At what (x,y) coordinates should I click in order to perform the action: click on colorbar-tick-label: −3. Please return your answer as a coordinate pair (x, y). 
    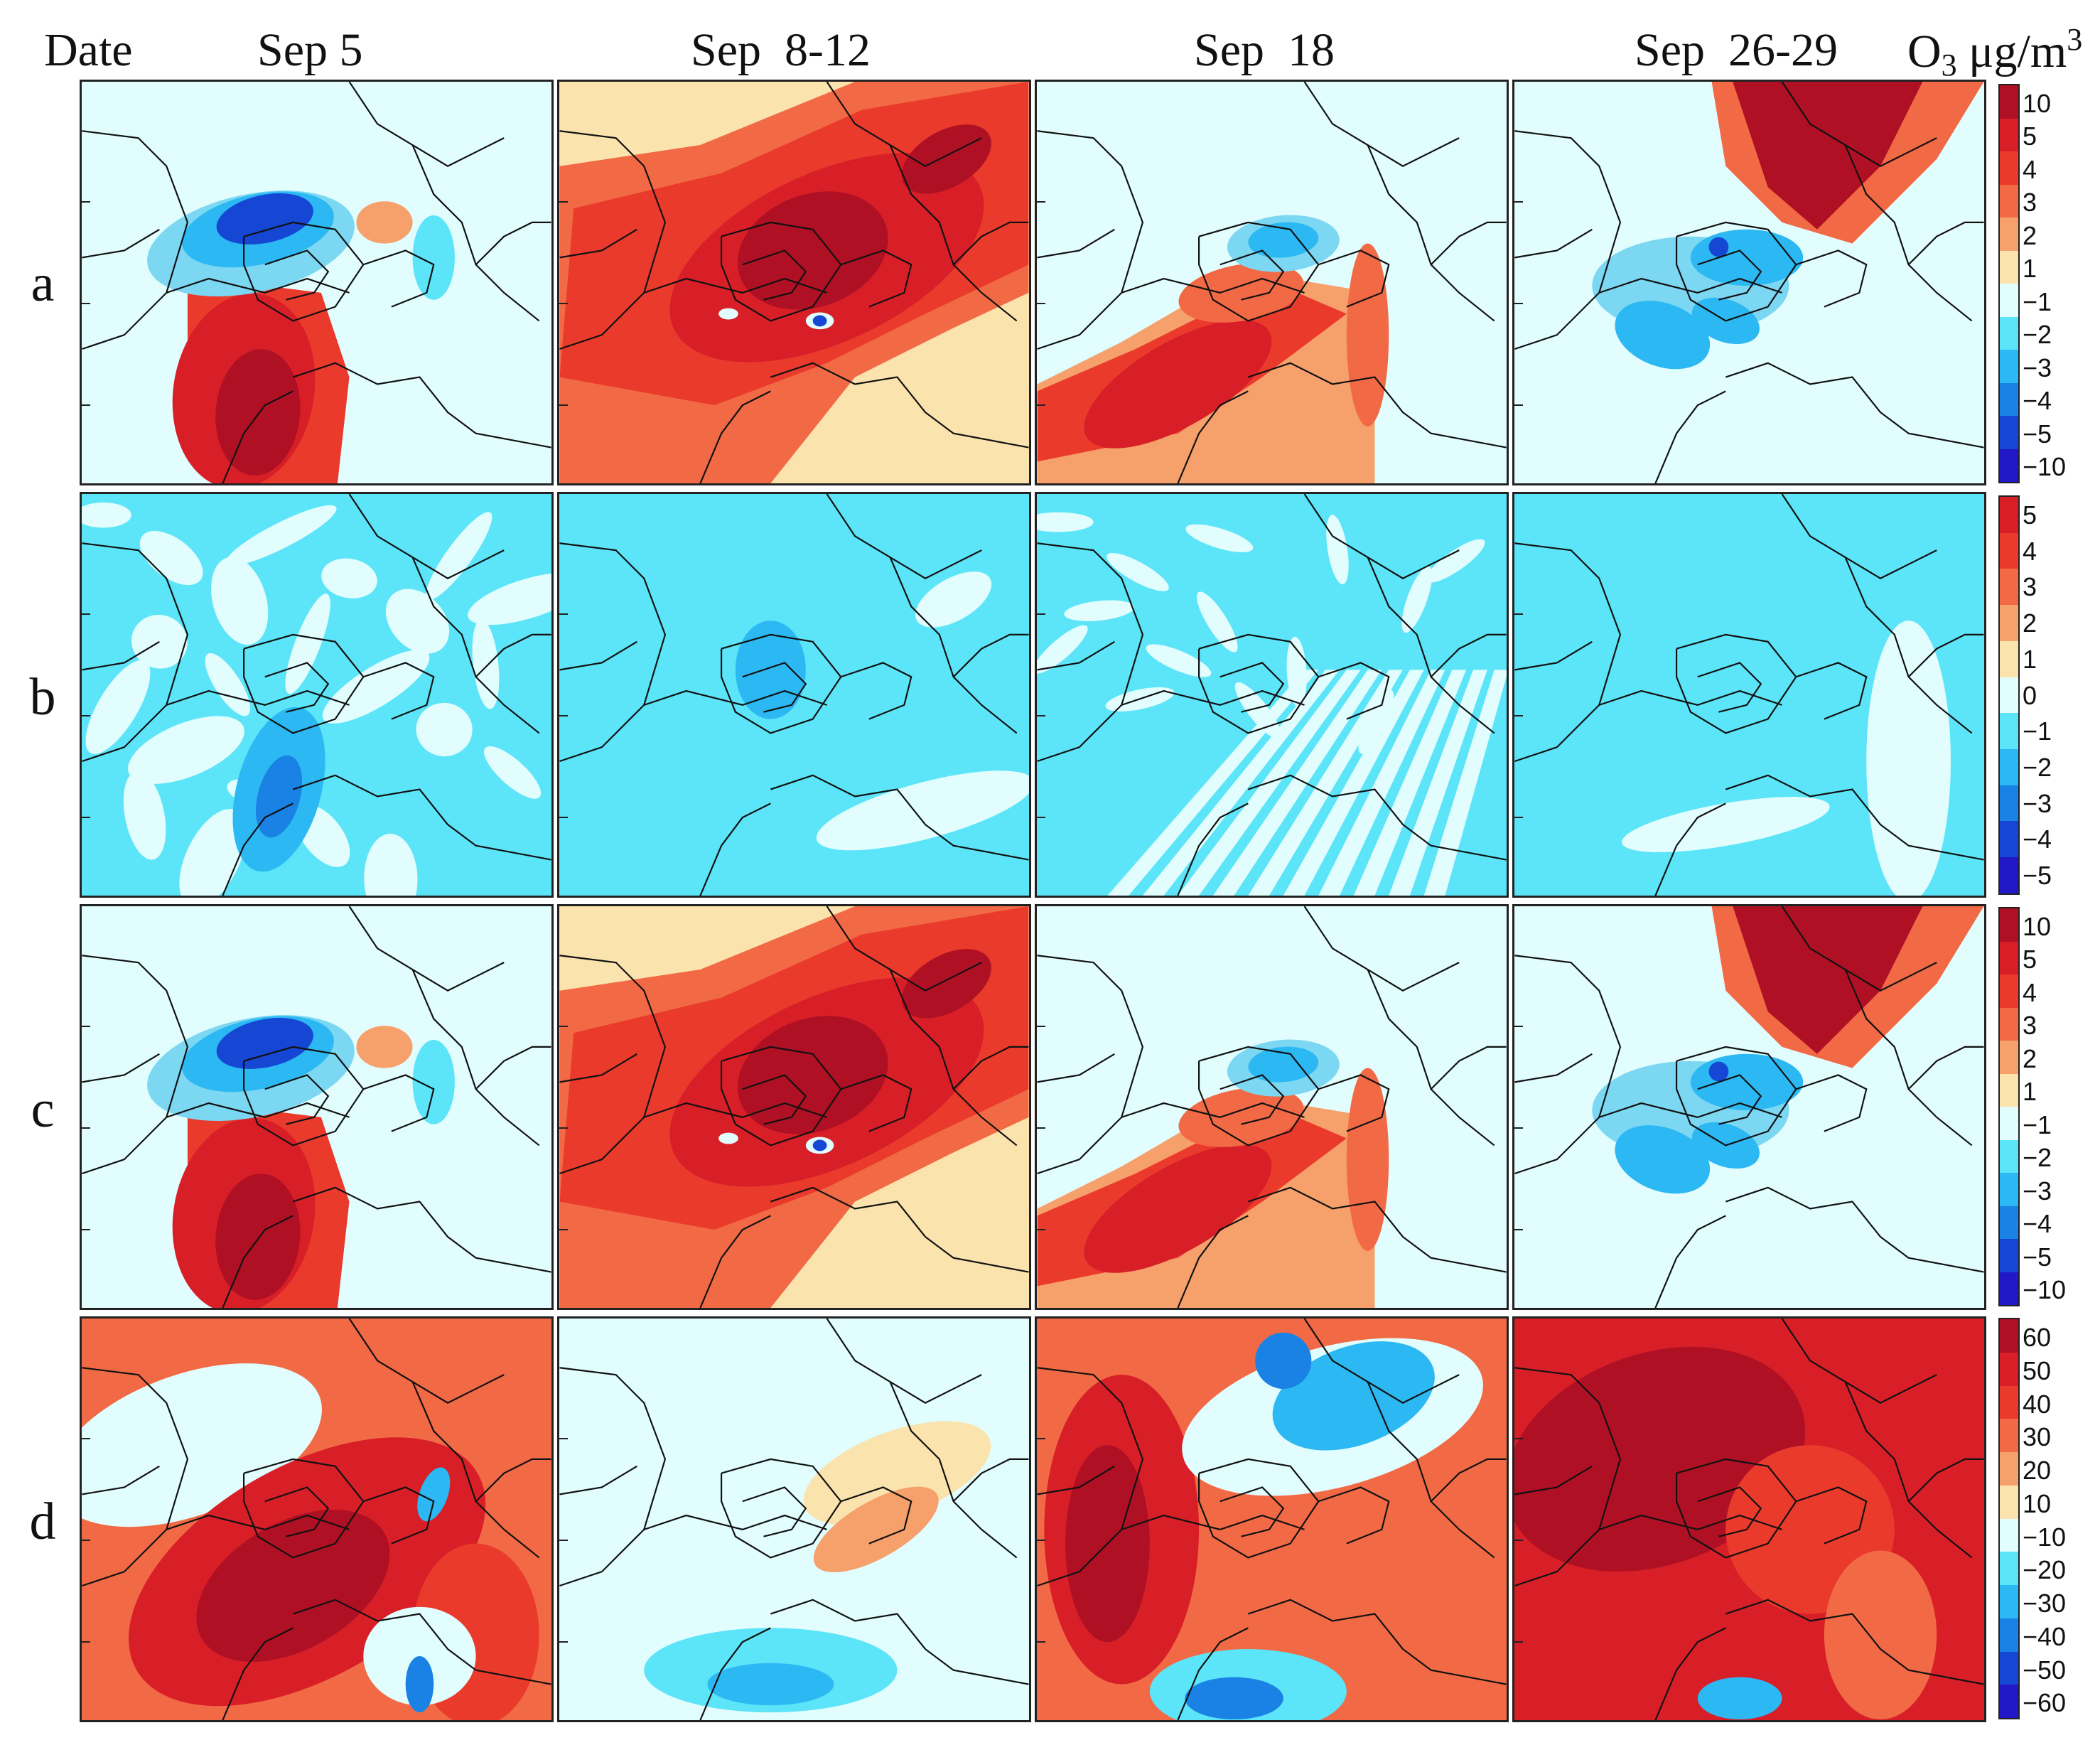
    Looking at the image, I should click on (2038, 1190).